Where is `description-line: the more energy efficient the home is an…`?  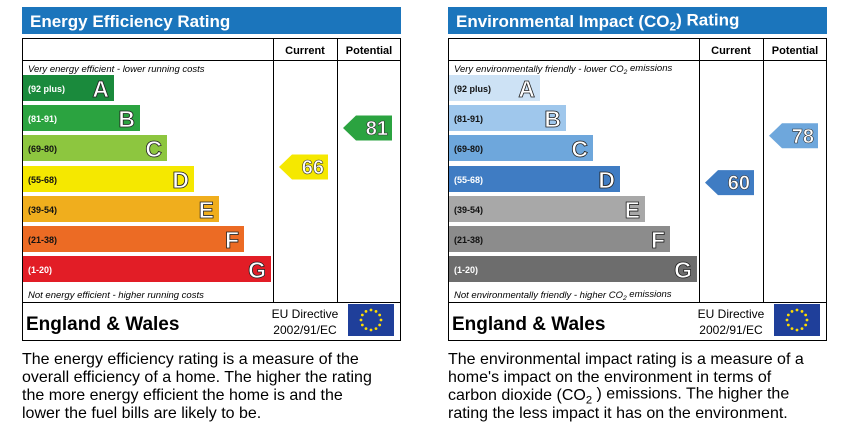
description-line: the more energy efficient the home is an… is located at coordinates (182, 395).